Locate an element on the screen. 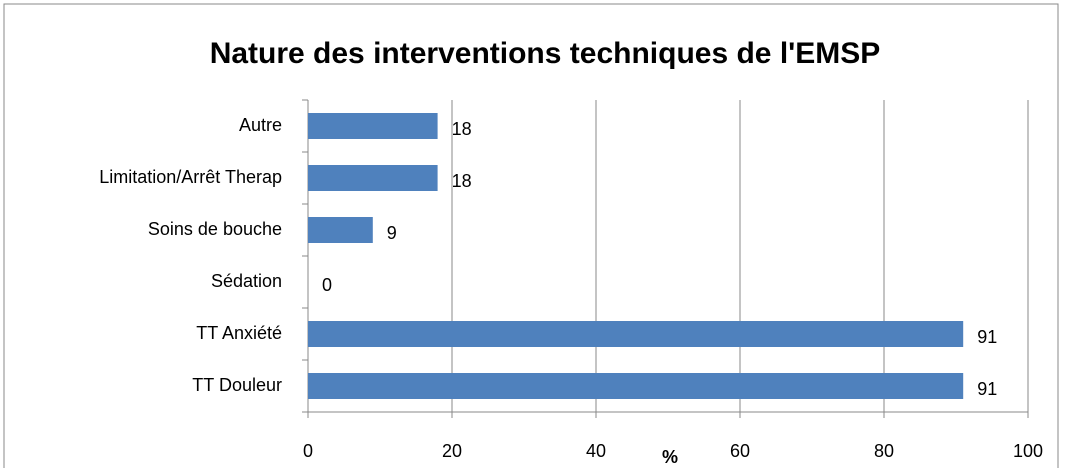  y-tick-label: Sédation is located at coordinates (246, 281).